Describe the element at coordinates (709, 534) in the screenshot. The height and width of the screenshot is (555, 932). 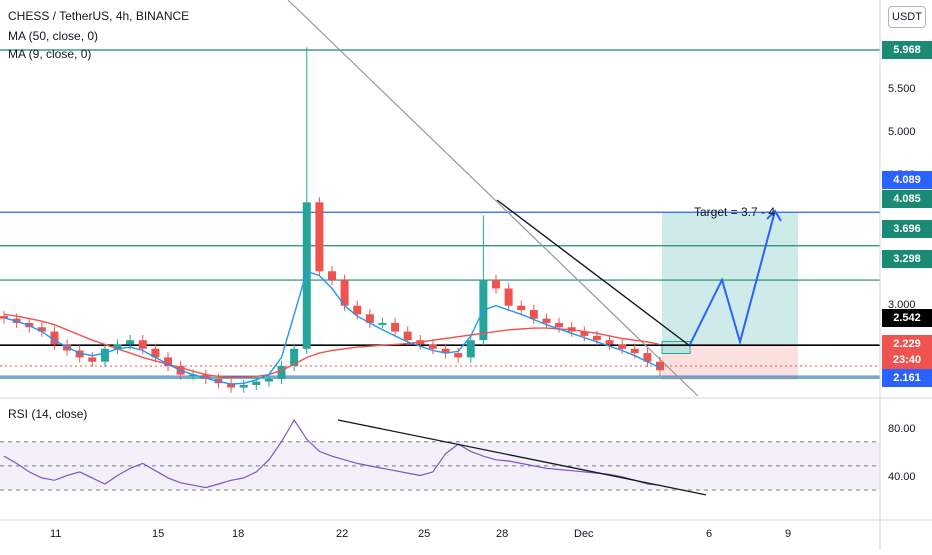
I see `time-tick: 6` at that location.